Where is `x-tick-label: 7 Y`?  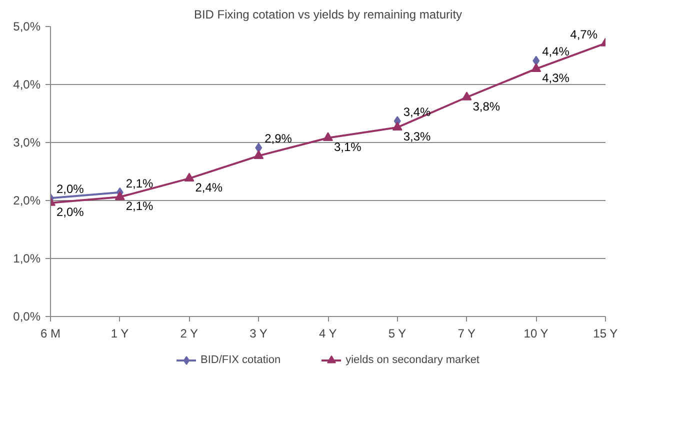
x-tick-label: 7 Y is located at coordinates (467, 333).